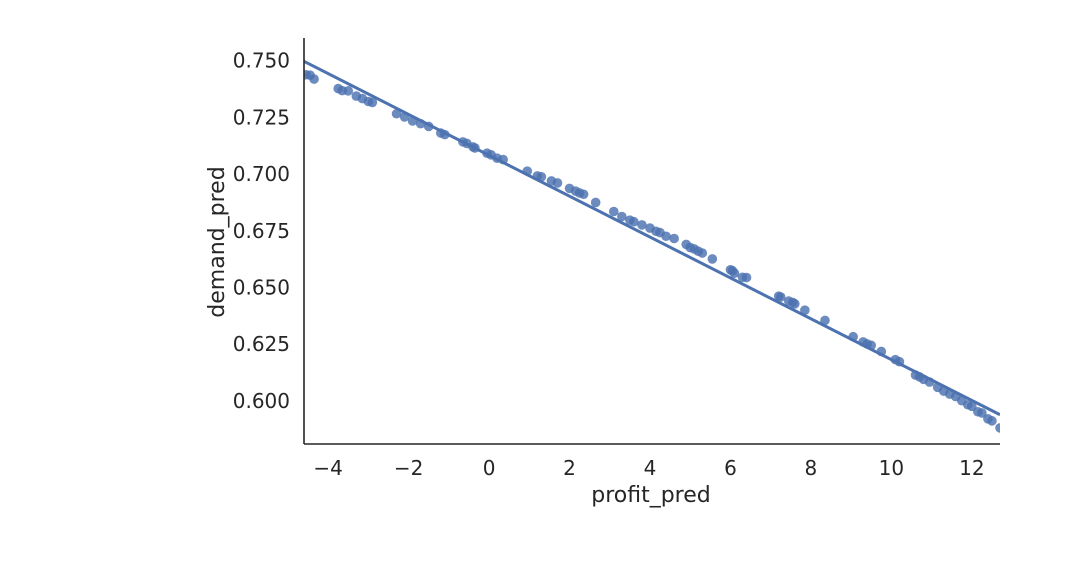 Image resolution: width=1072 pixels, height=572 pixels. What do you see at coordinates (730, 468) in the screenshot?
I see `x-tick-label: 6` at bounding box center [730, 468].